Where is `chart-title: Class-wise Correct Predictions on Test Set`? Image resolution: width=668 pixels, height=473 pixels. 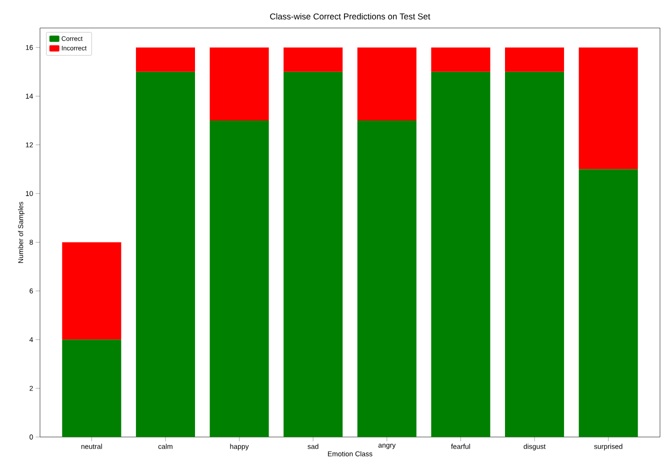 chart-title: Class-wise Correct Predictions on Test Set is located at coordinates (350, 16).